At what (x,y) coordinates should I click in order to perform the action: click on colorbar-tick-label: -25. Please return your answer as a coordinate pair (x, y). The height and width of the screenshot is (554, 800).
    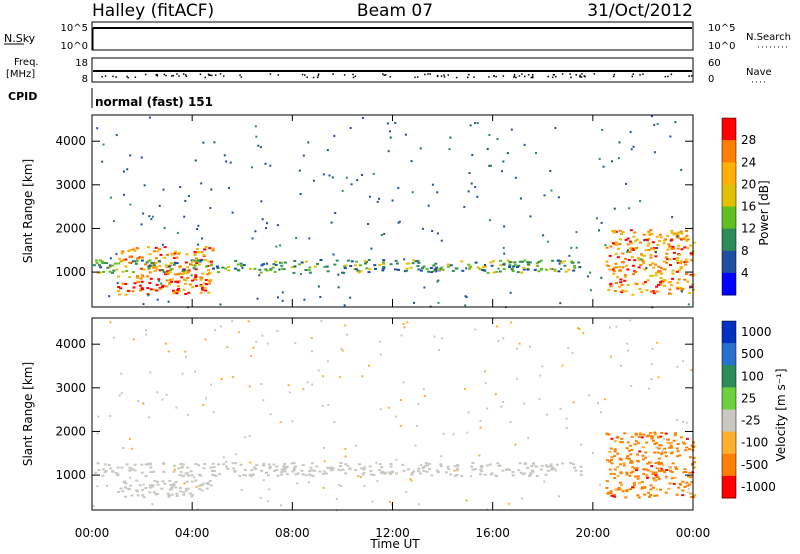
    Looking at the image, I should click on (751, 421).